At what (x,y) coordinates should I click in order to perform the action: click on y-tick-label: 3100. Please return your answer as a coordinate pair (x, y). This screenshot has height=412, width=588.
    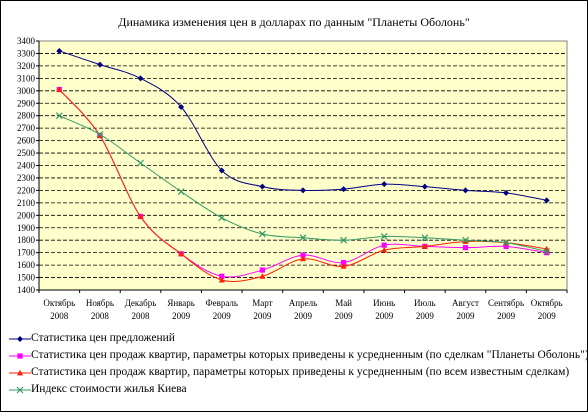
    Looking at the image, I should click on (26, 78).